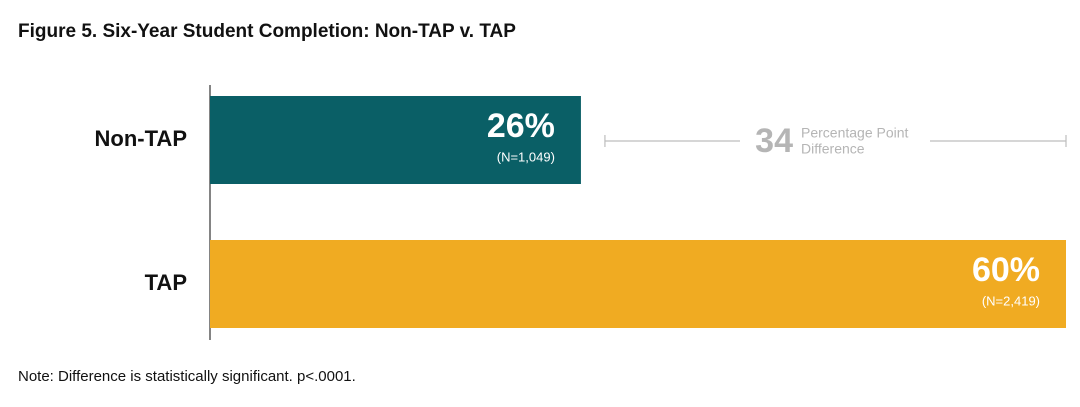 The height and width of the screenshot is (407, 1080). Describe the element at coordinates (526, 156) in the screenshot. I see `sample-label: (N=1,049)` at that location.